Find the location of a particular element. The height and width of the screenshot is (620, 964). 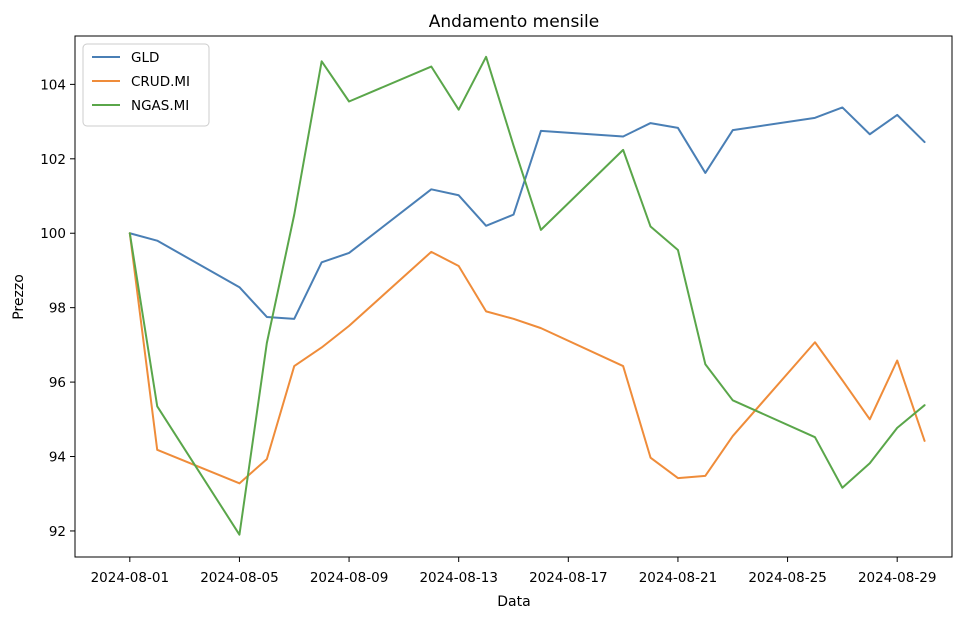

y-tick-label: 98 is located at coordinates (57, 309).